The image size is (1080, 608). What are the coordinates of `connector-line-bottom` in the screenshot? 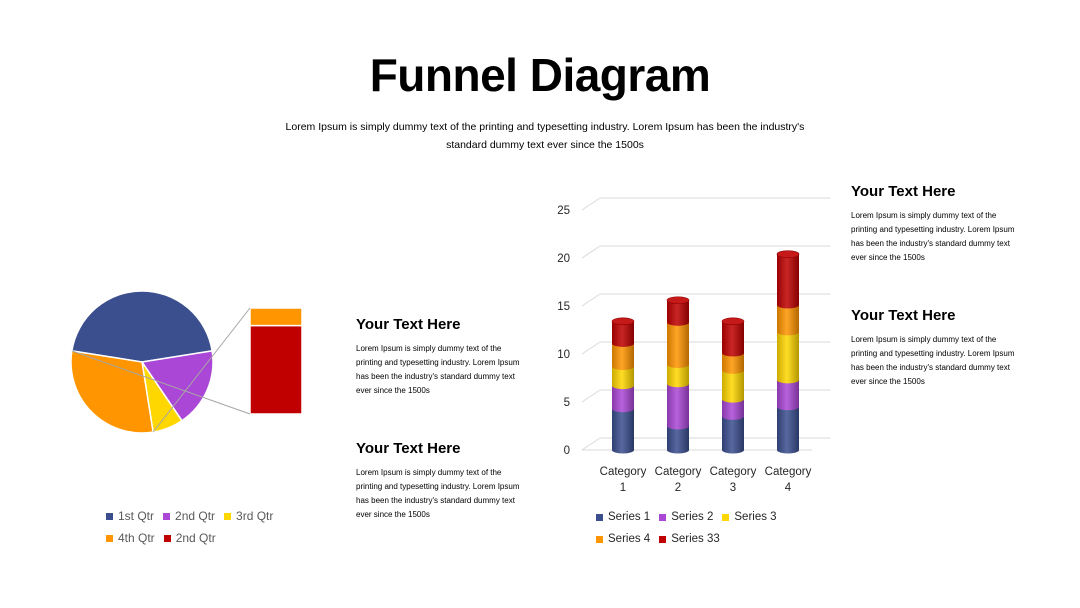 It's located at (161, 382).